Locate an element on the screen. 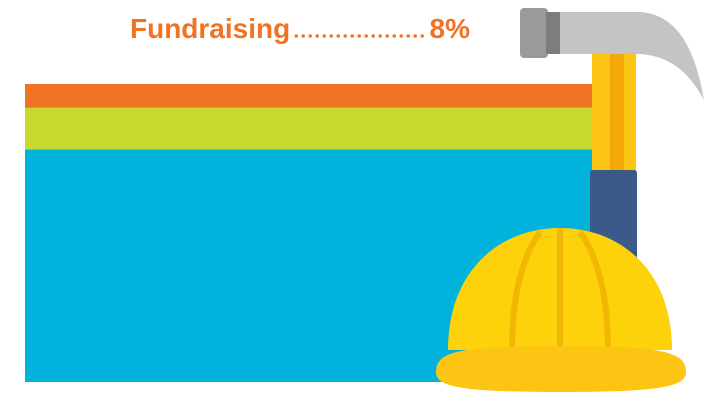  hammer-head is located at coordinates (622, 56).